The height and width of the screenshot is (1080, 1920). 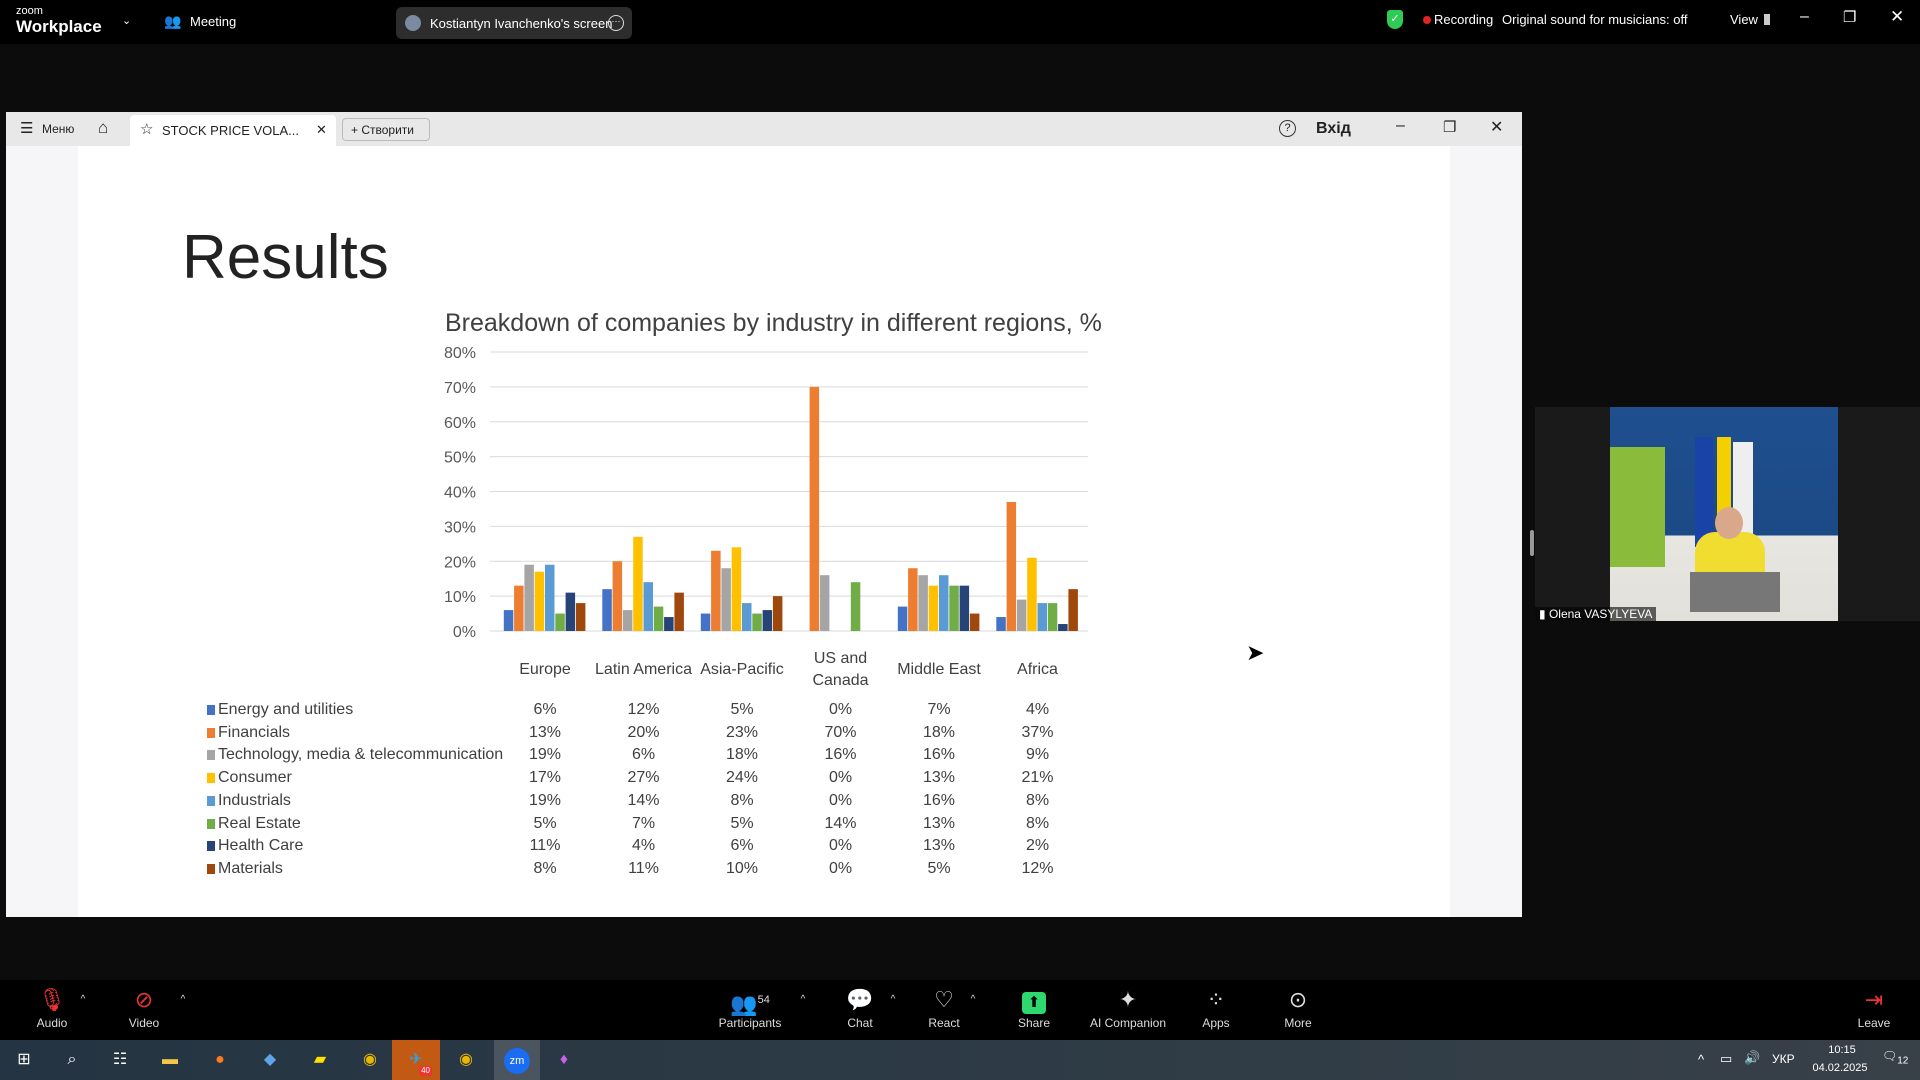 I want to click on tab-close-icon: ✕, so click(x=321, y=129).